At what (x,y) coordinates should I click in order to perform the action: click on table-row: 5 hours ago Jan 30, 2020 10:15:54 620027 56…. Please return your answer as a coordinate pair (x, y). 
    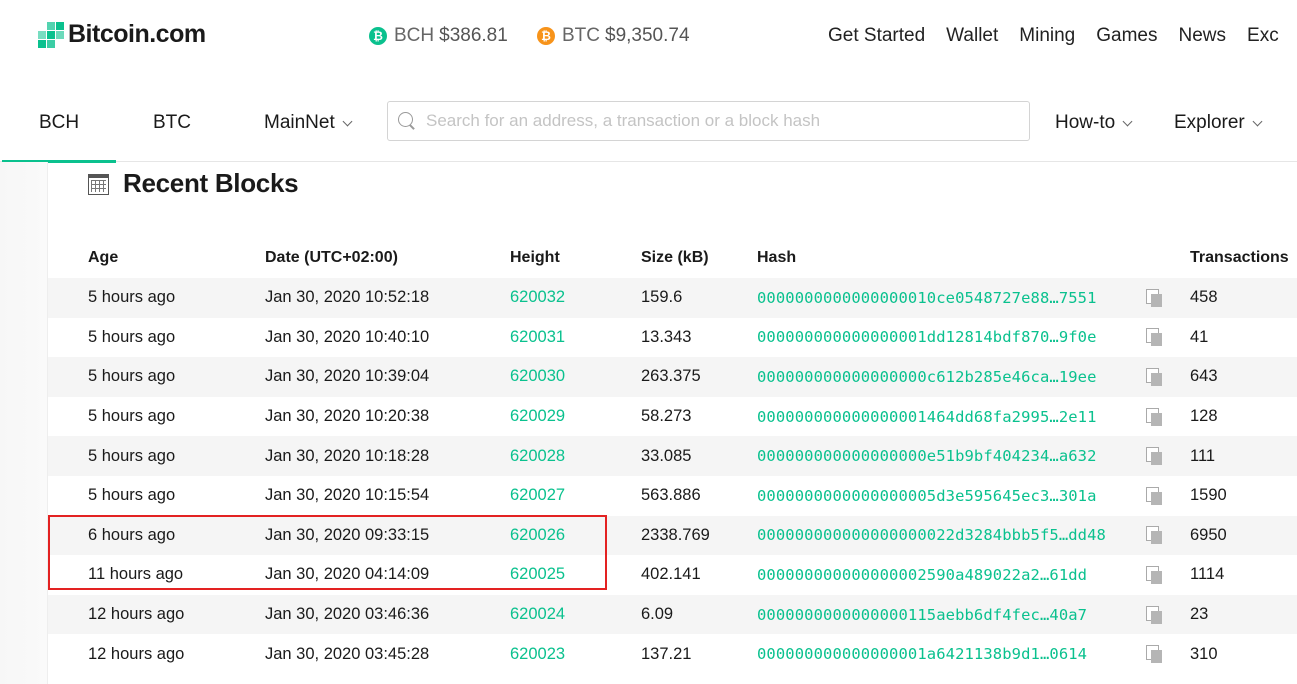
    Looking at the image, I should click on (672, 496).